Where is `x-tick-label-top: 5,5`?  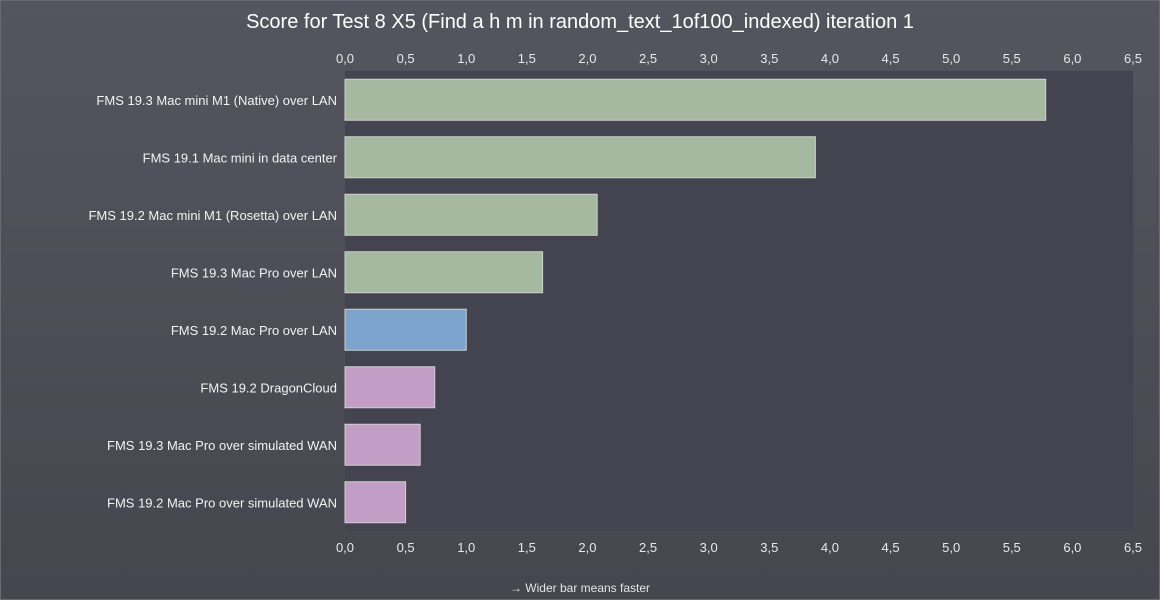 x-tick-label-top: 5,5 is located at coordinates (1012, 58).